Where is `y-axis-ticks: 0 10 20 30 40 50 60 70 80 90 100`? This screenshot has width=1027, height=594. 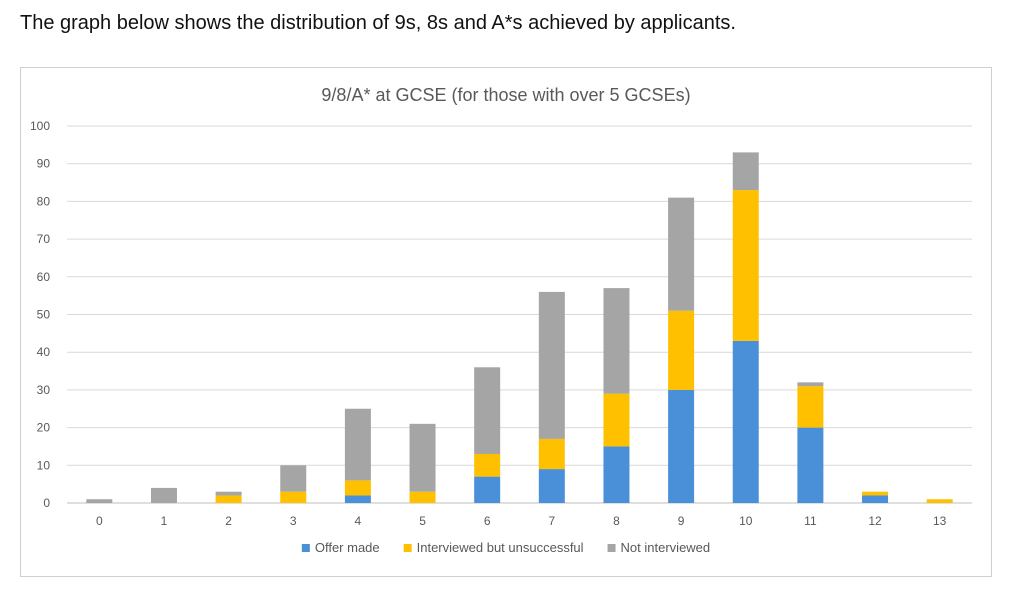
y-axis-ticks: 0 10 20 30 40 50 60 70 80 90 100 is located at coordinates (40, 314).